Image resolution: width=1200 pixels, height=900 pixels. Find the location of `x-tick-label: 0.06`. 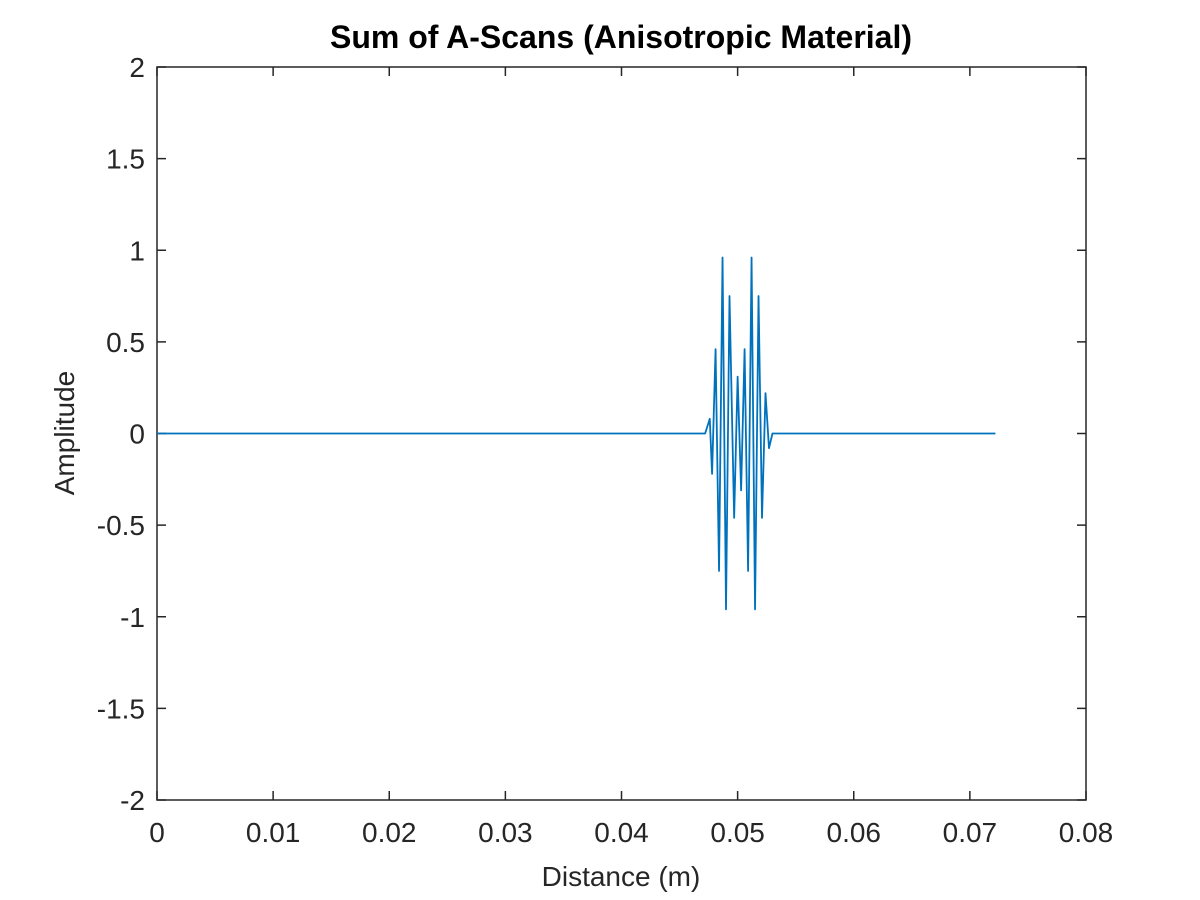

x-tick-label: 0.06 is located at coordinates (854, 832).